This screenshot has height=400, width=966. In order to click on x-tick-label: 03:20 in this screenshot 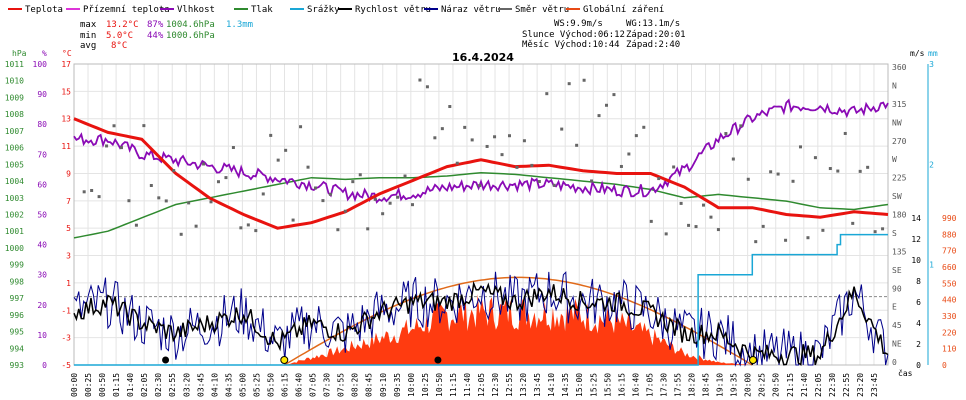, I will do `click(186, 385)`.